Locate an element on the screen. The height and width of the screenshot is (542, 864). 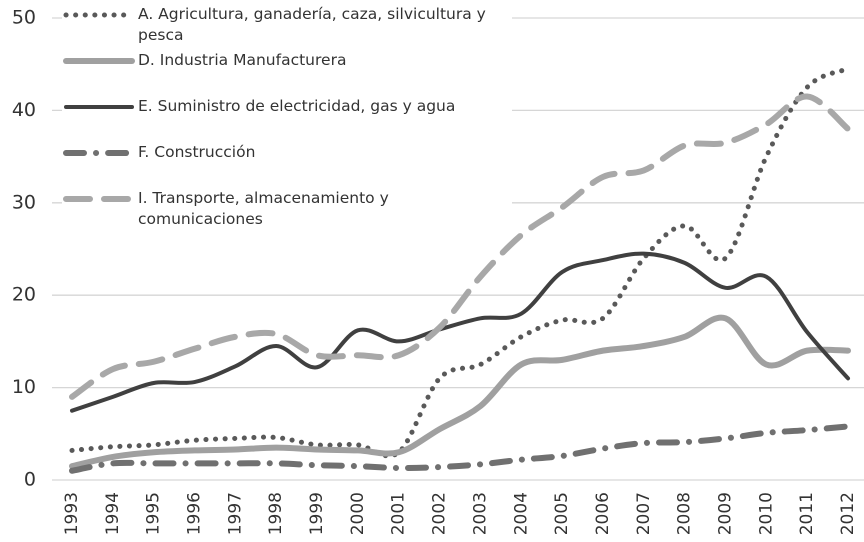
x-tick-label: 2009 is located at coordinates (725, 513).